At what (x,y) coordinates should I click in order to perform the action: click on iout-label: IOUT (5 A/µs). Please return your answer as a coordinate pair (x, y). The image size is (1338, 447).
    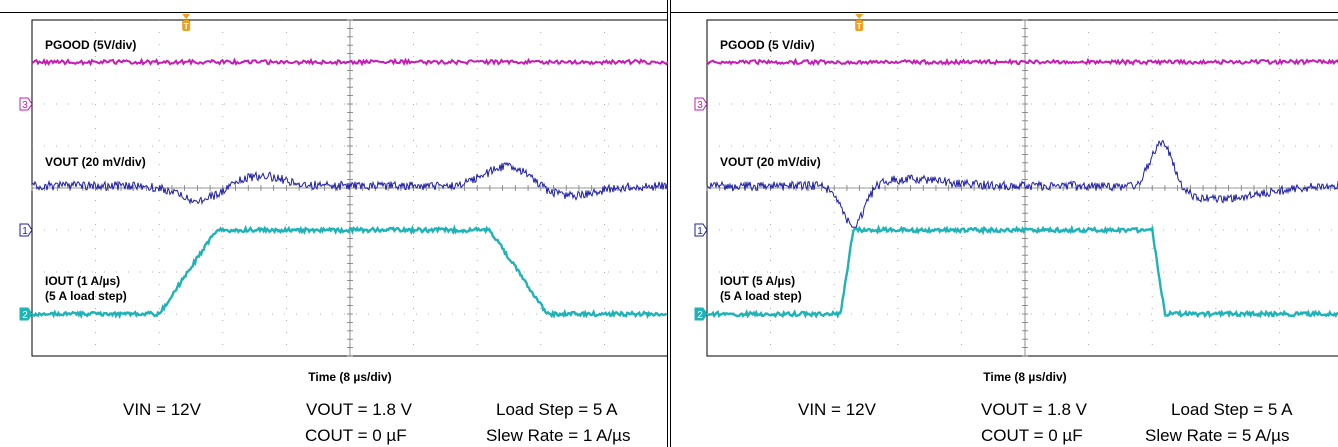
    Looking at the image, I should click on (757, 281).